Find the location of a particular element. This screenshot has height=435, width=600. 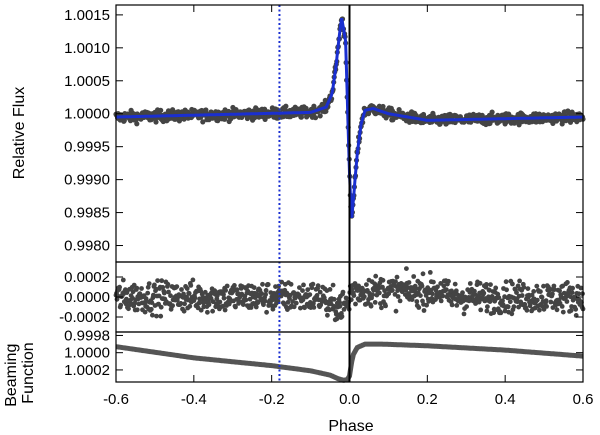

y-tick-label: 0.0002 is located at coordinates (87, 277).